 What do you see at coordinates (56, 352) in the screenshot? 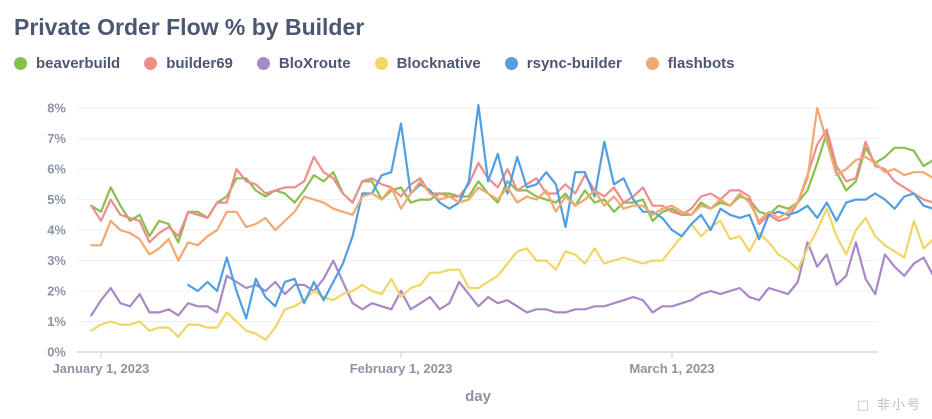
I see `y-tick-label: 0%` at bounding box center [56, 352].